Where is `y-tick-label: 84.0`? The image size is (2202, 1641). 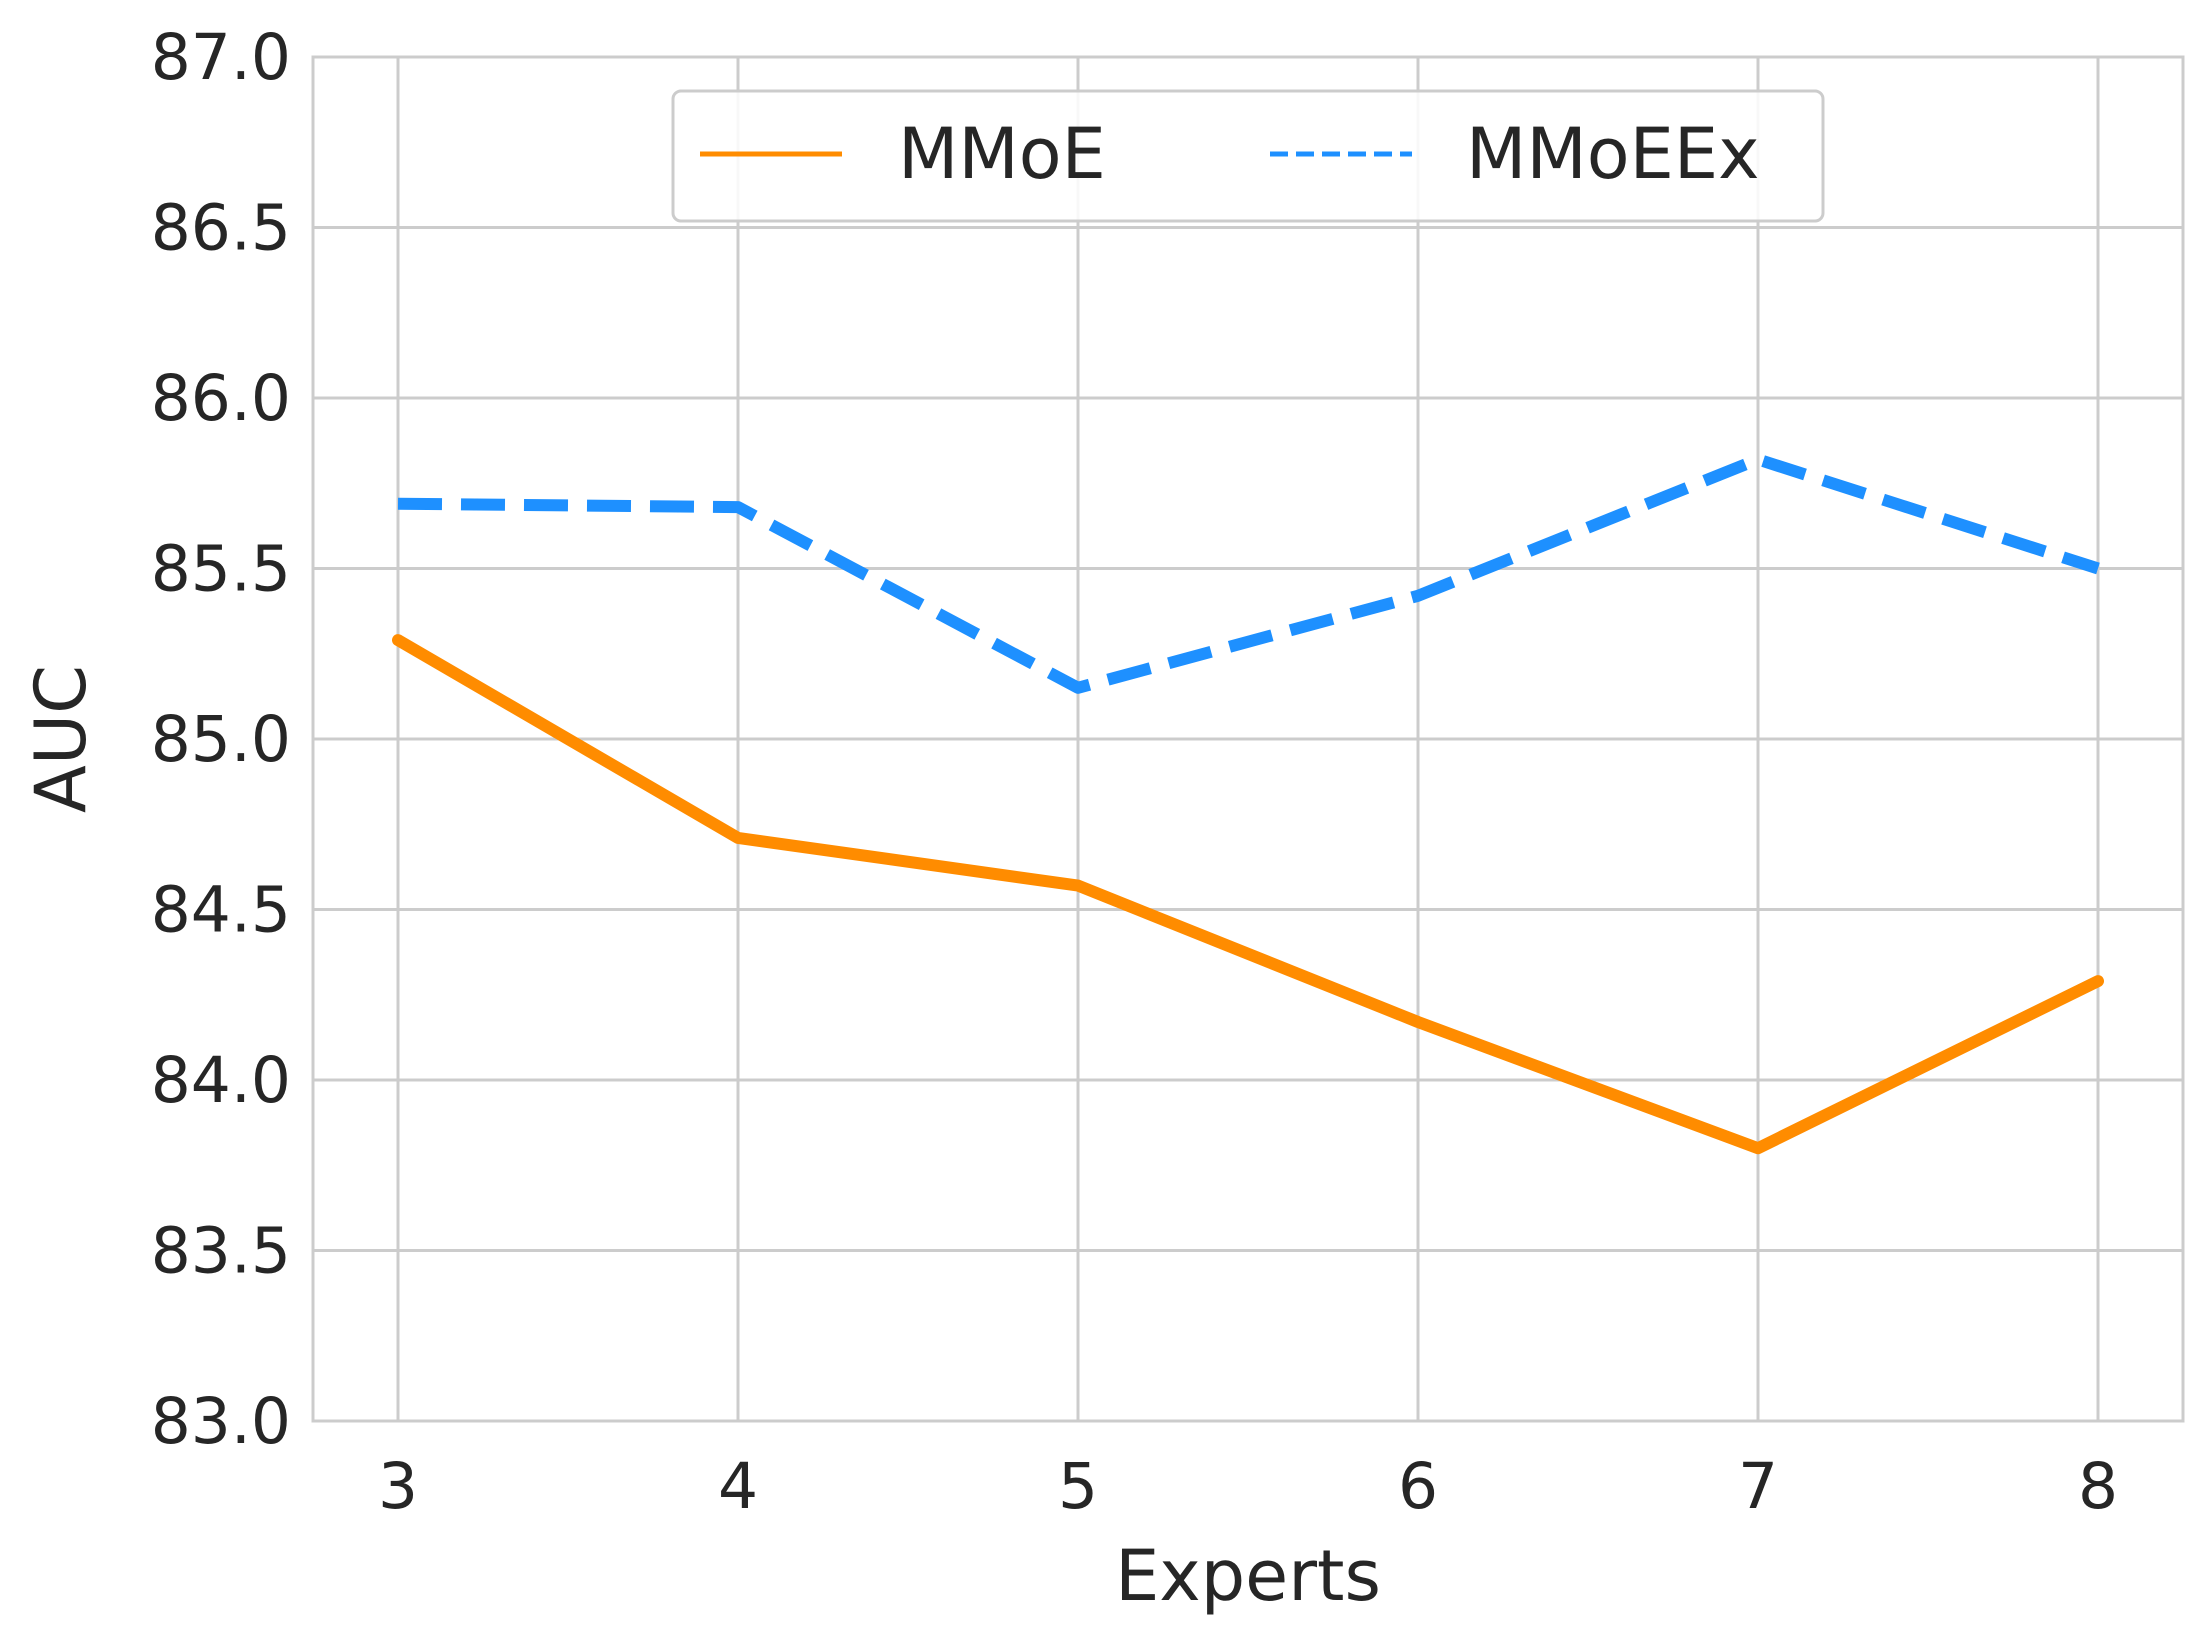
y-tick-label: 84.0 is located at coordinates (221, 1080).